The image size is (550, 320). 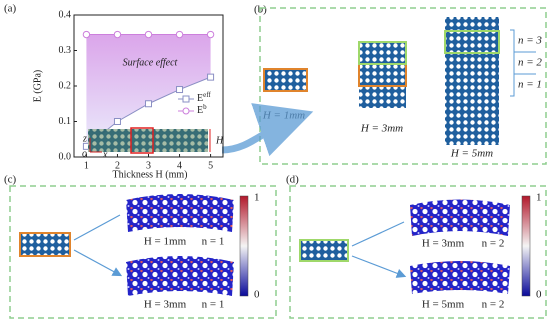 What do you see at coordinates (95, 145) in the screenshot?
I see `axis-glyph` at bounding box center [95, 145].